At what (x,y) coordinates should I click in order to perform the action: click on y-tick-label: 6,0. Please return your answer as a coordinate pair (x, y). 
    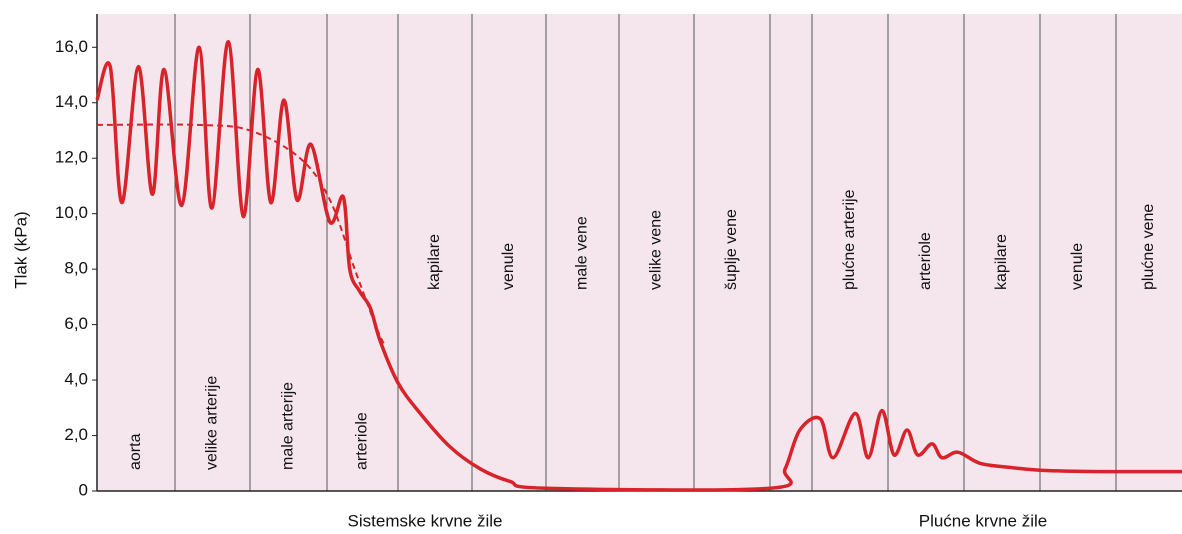
    Looking at the image, I should click on (76, 323).